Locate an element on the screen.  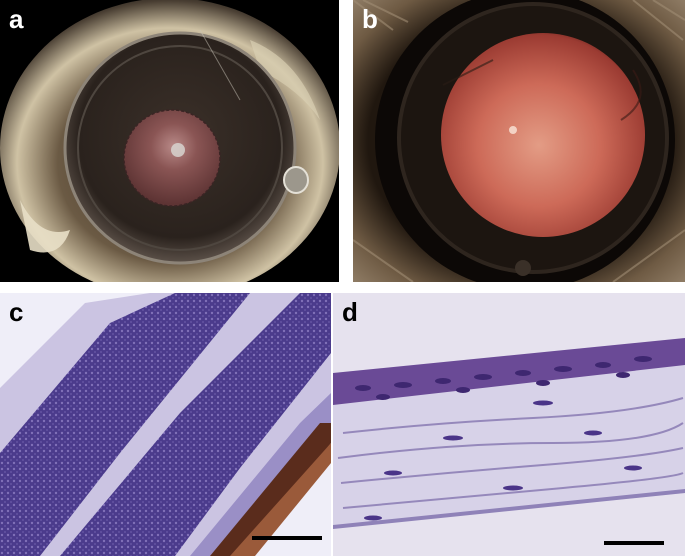
scale-bar-c is located at coordinates (287, 538).